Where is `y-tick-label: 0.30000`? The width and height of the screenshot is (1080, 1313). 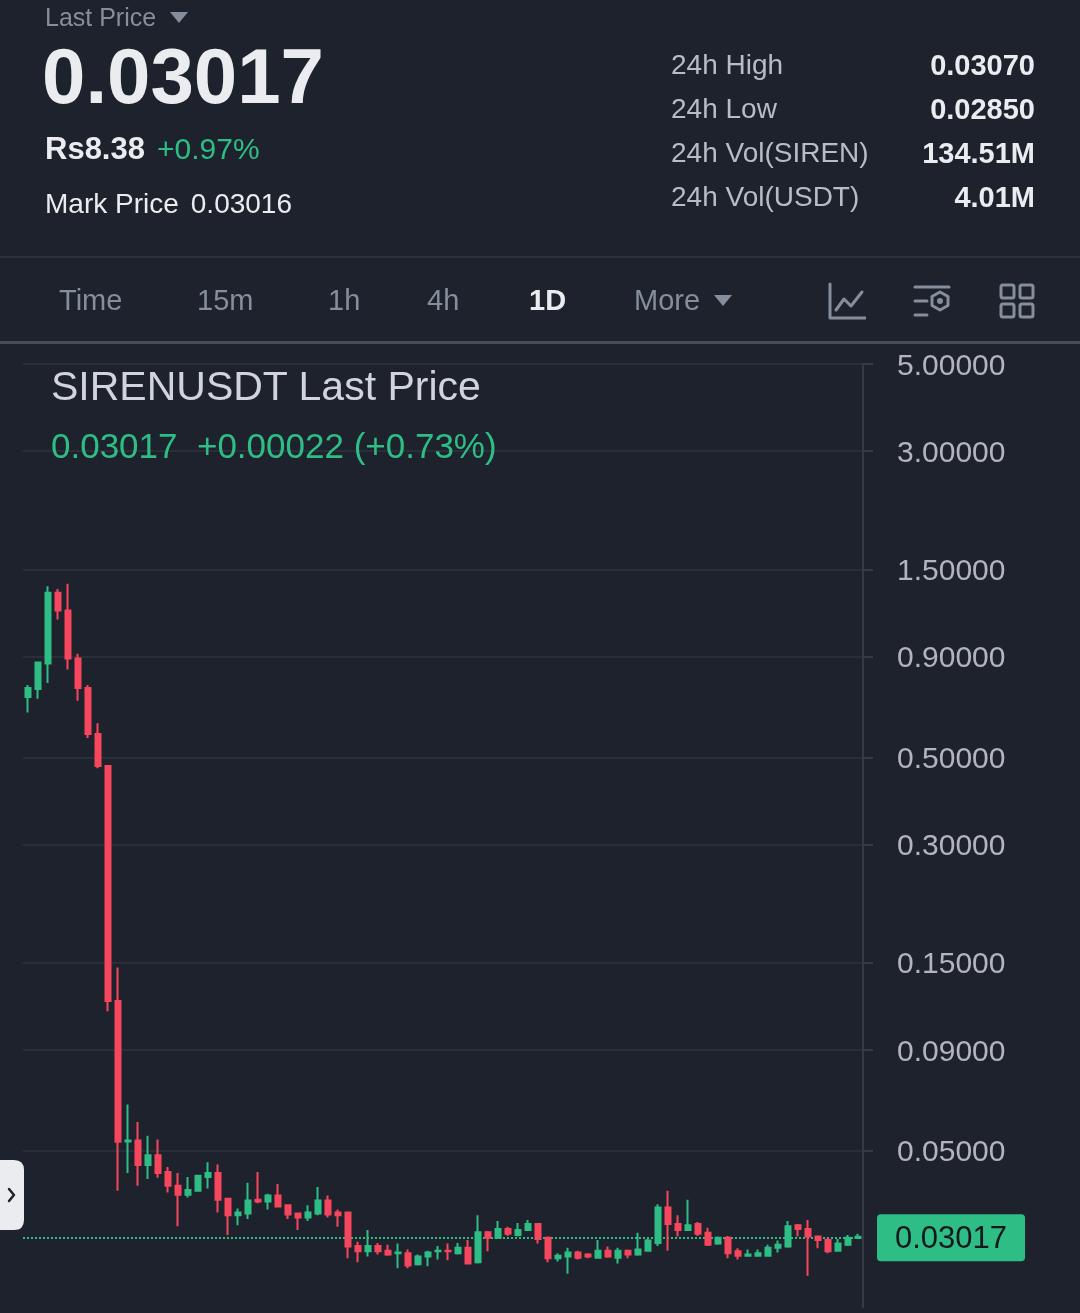 y-tick-label: 0.30000 is located at coordinates (951, 844).